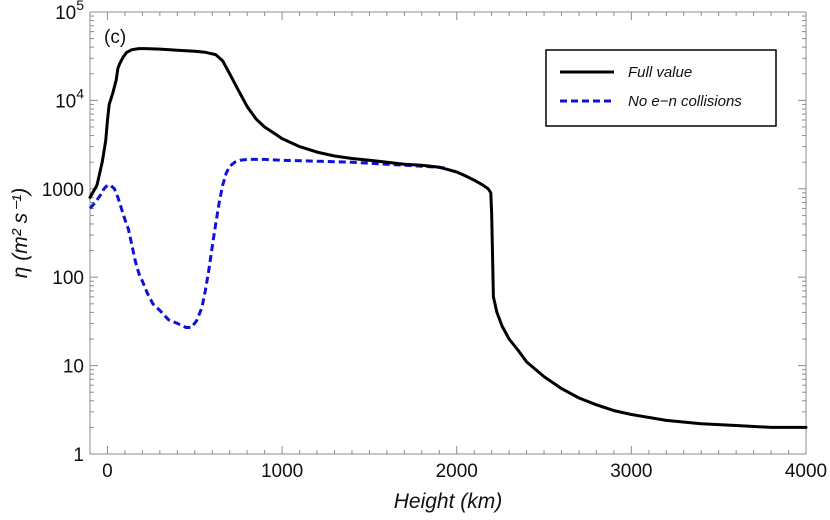 This screenshot has width=830, height=520. I want to click on x-tick-label: 1000, so click(282, 471).